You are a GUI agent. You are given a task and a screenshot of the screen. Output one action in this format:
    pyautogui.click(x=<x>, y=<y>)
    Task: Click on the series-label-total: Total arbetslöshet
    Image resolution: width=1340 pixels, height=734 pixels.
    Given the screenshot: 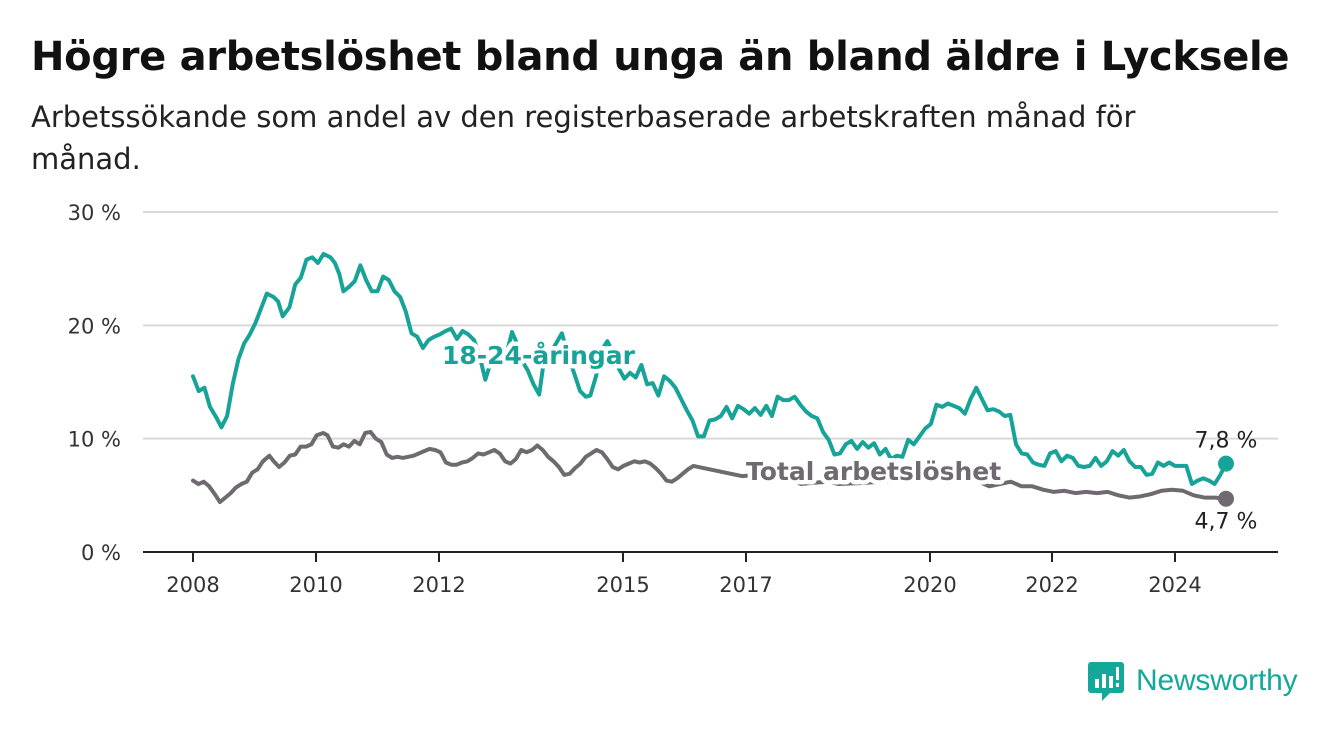 What is the action you would take?
    pyautogui.click(x=873, y=471)
    